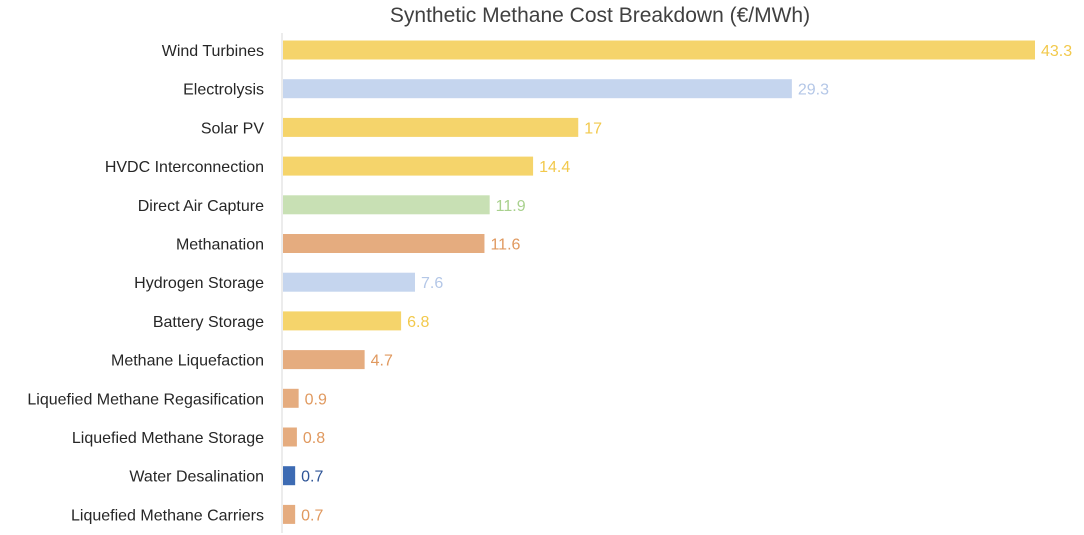 Image resolution: width=1084 pixels, height=535 pixels. What do you see at coordinates (316, 399) in the screenshot?
I see `data-label: 0.9` at bounding box center [316, 399].